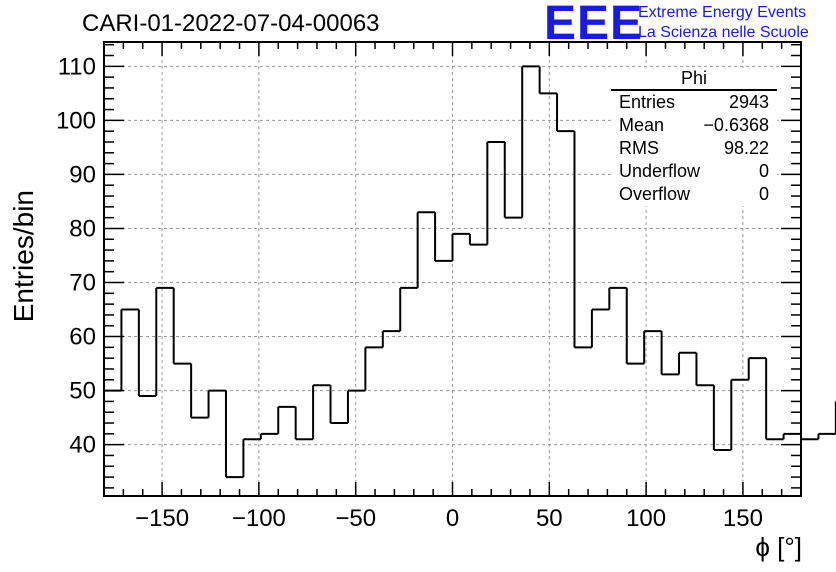  Describe the element at coordinates (594, 25) in the screenshot. I see `eee-logo: EEE` at that location.